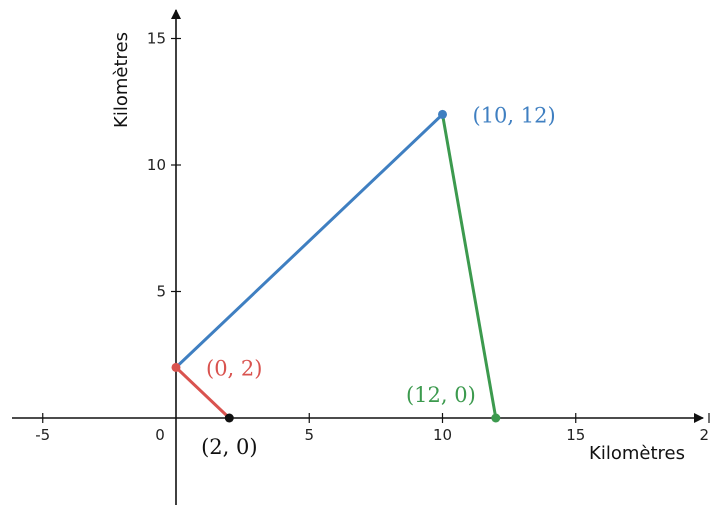 The image size is (710, 511). Describe the element at coordinates (160, 435) in the screenshot. I see `x-tick-label: 0` at that location.